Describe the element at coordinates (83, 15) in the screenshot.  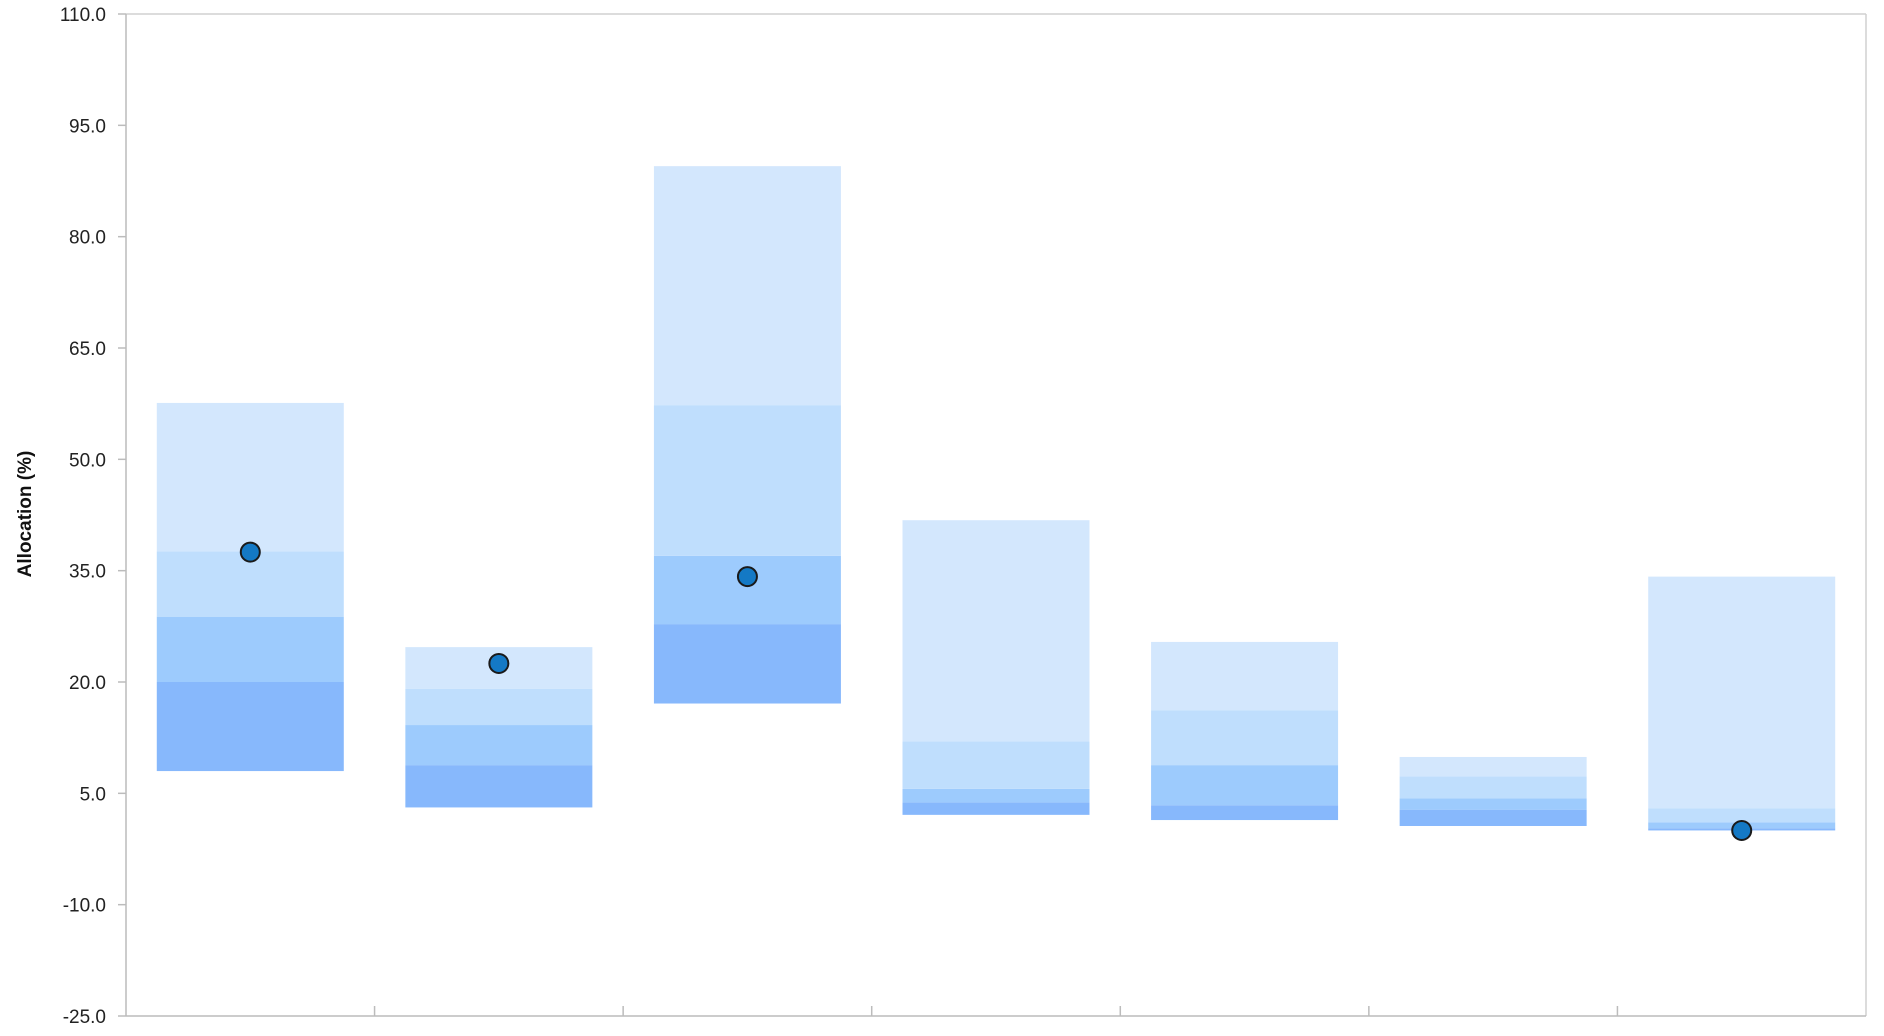
I see `y-tick-label: 110.0` at that location.